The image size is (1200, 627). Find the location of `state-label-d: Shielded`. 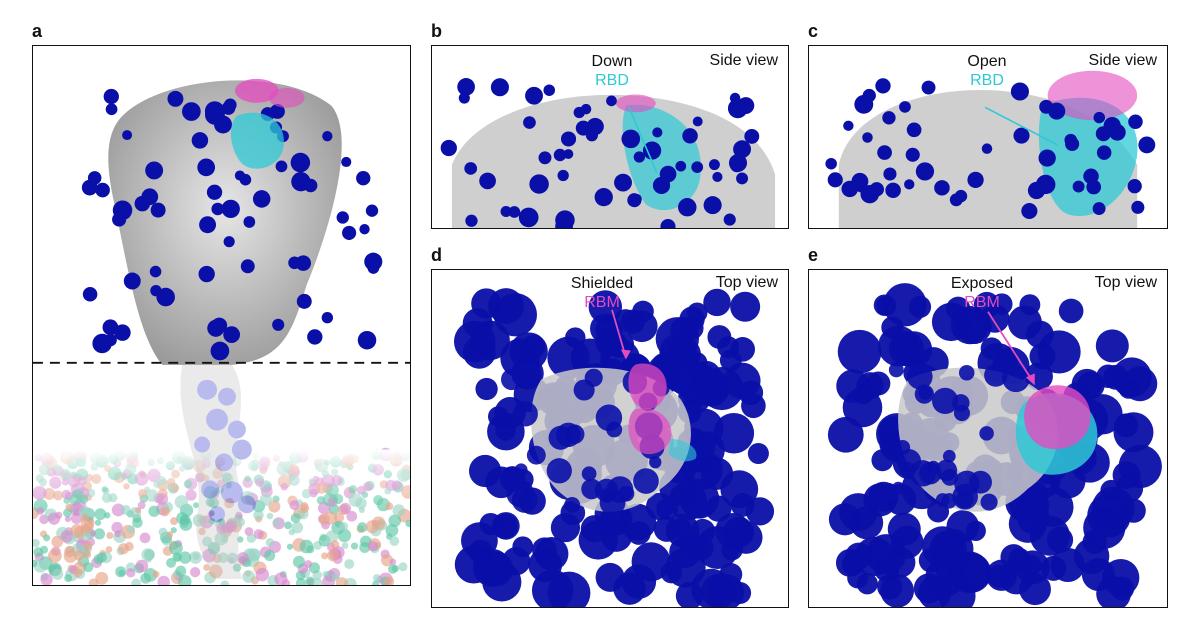

state-label-d: Shielded is located at coordinates (602, 283).